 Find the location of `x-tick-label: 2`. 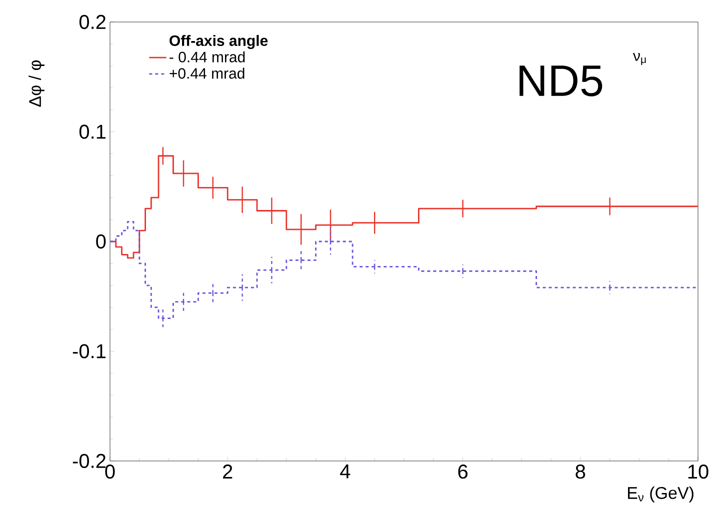

x-tick-label: 2 is located at coordinates (227, 471).